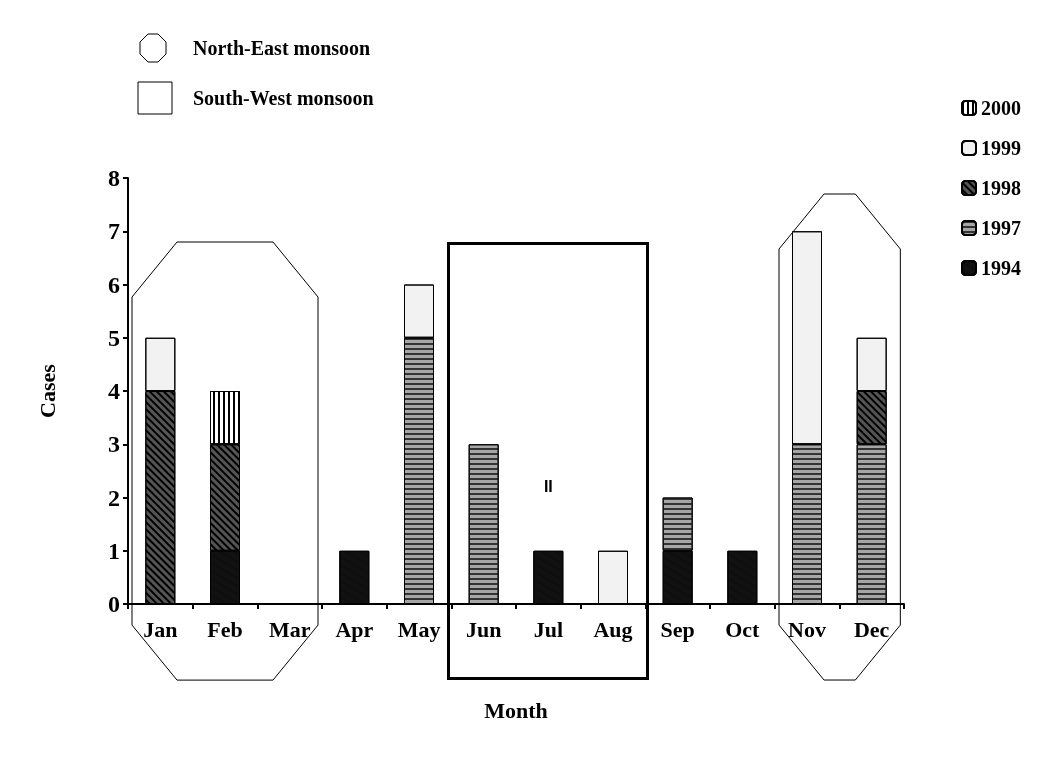 Image resolution: width=1052 pixels, height=772 pixels. What do you see at coordinates (114, 550) in the screenshot?
I see `y-tick-label: 1` at bounding box center [114, 550].